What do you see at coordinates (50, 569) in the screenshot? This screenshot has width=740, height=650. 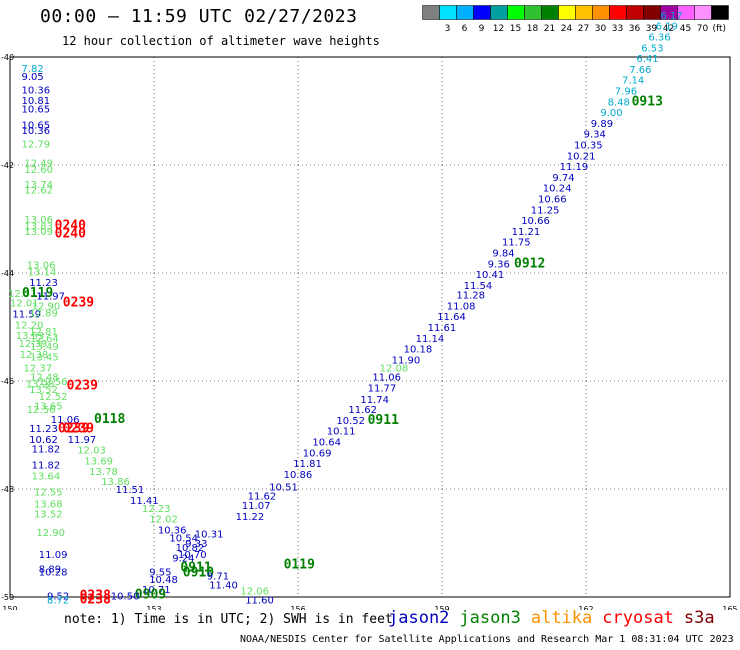 I see `wave-height-label: 8.89` at bounding box center [50, 569].